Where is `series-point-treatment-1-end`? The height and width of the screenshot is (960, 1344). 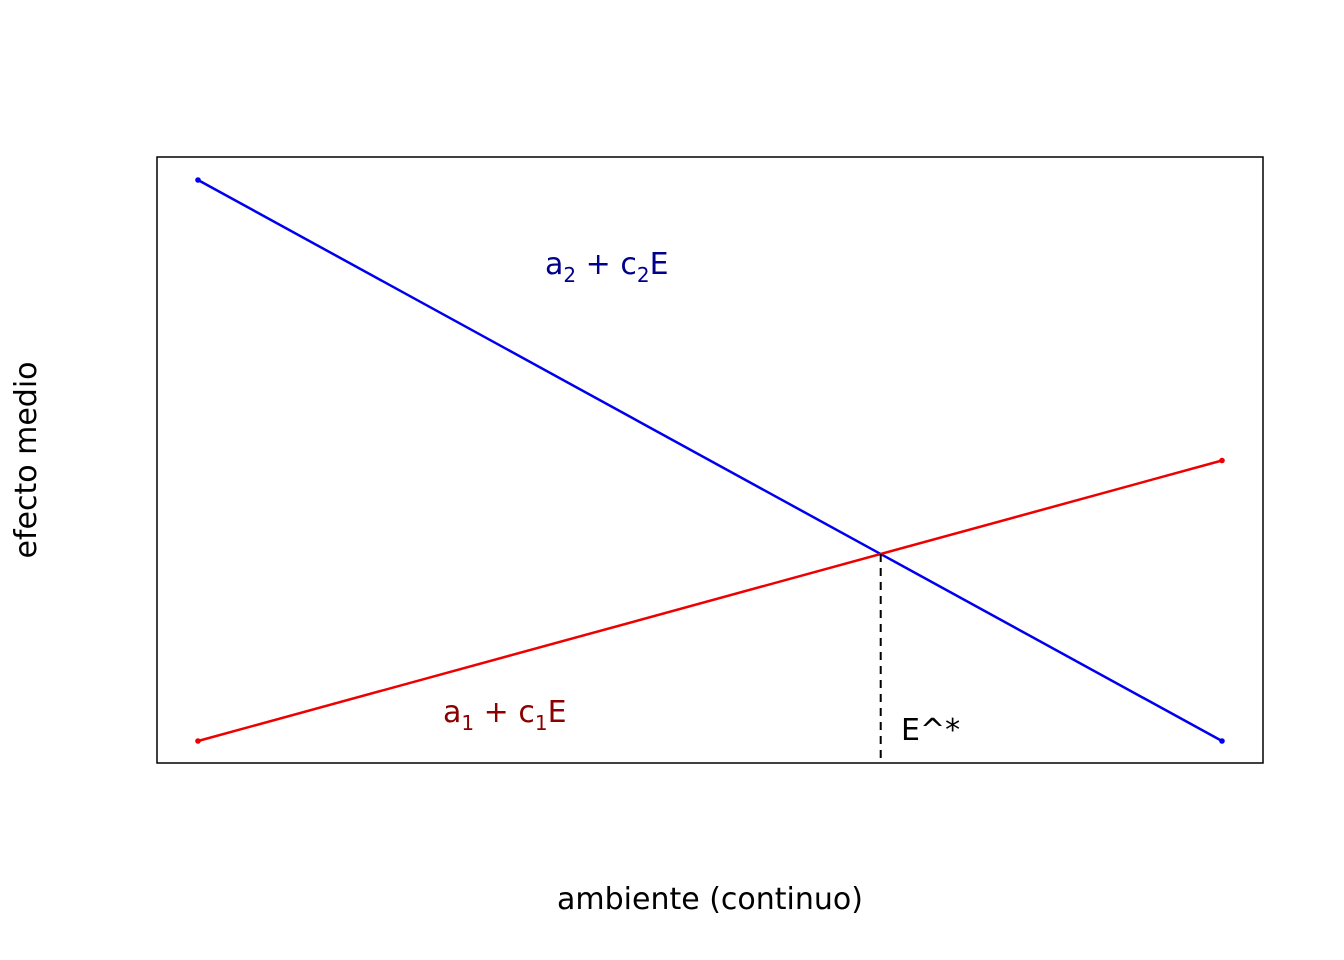
series-point-treatment-1-end is located at coordinates (1222, 460).